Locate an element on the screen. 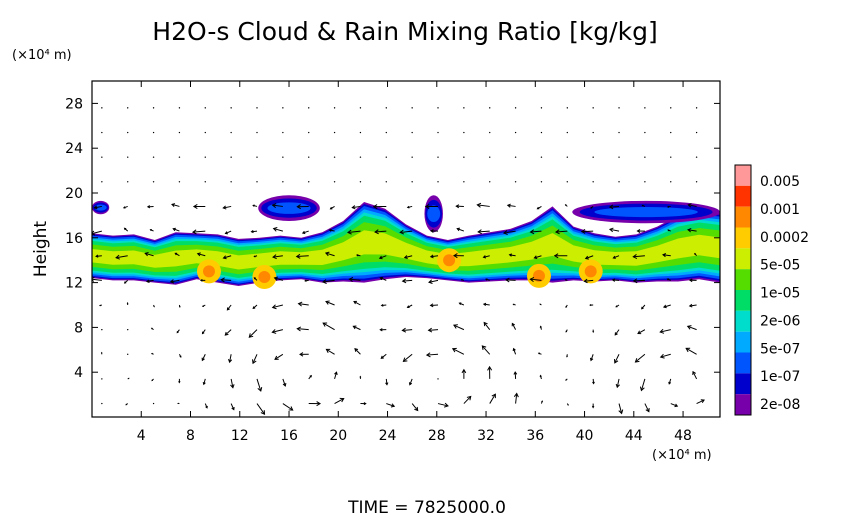 This screenshot has width=854, height=519. x-tick-label: 4 is located at coordinates (141, 436).